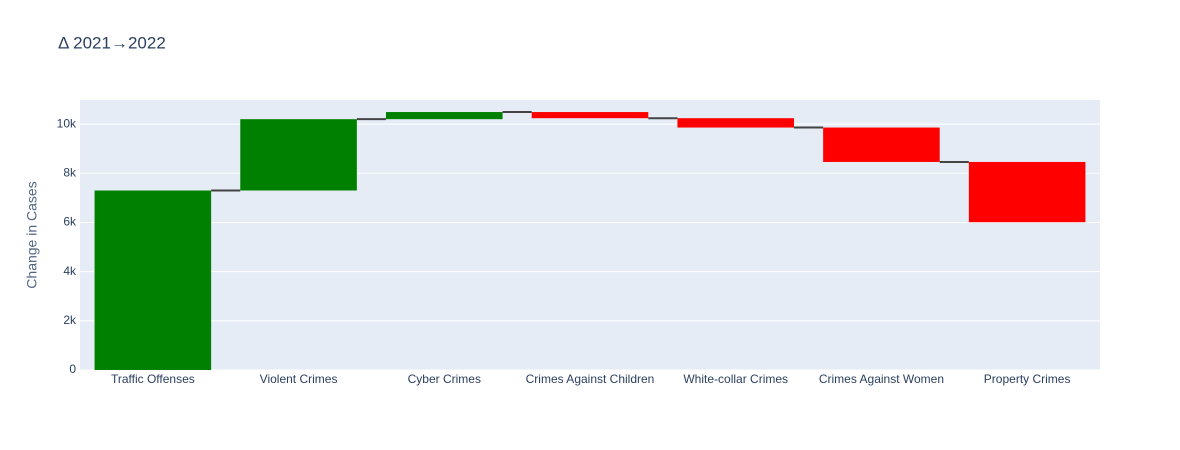  Describe the element at coordinates (70, 172) in the screenshot. I see `y-tick-label: 8k` at that location.